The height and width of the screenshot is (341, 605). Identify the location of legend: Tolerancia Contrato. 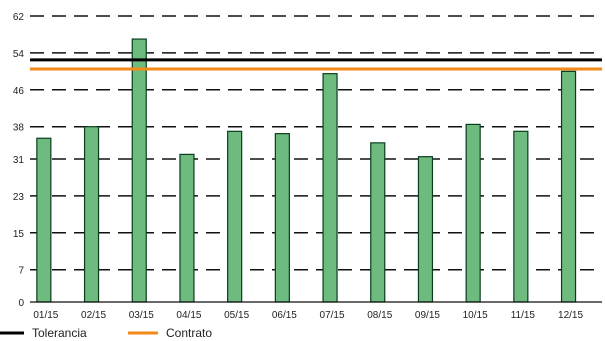
(106, 333).